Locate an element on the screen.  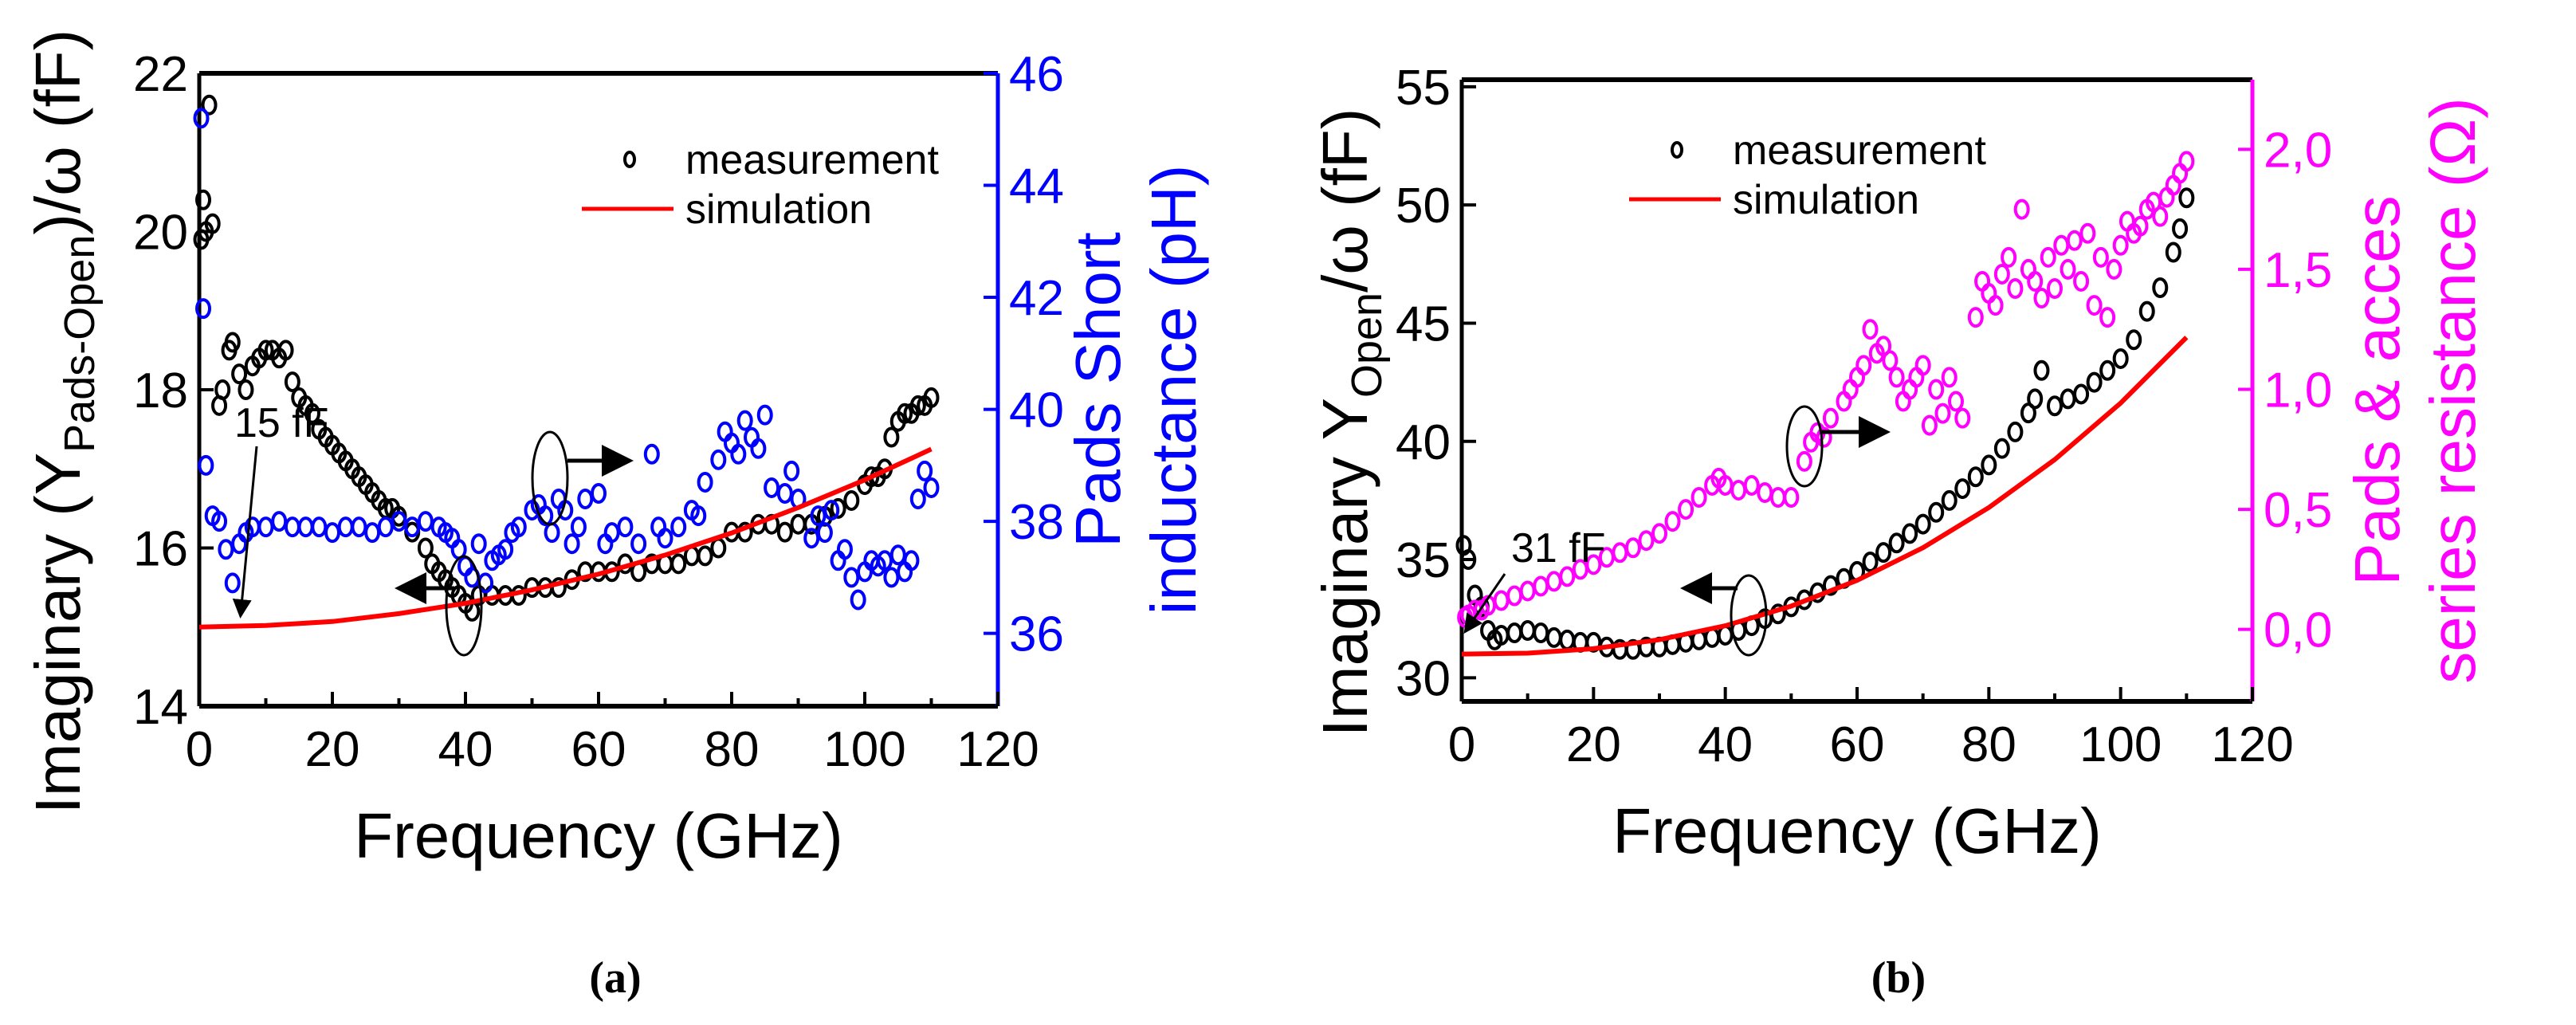
x-tick-label: 120 is located at coordinates (997, 750).